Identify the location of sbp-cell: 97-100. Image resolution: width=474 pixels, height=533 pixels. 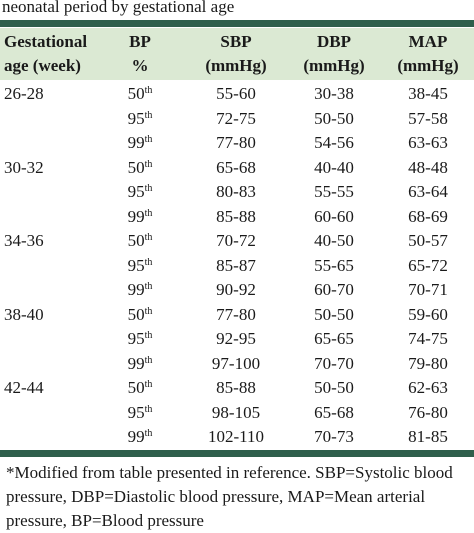
(236, 363).